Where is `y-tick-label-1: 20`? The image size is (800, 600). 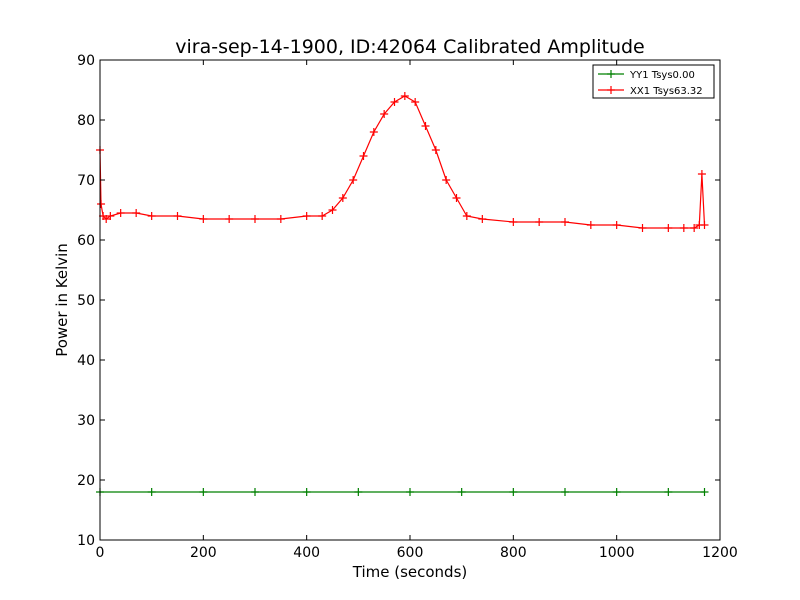
y-tick-label-1: 20 is located at coordinates (86, 481).